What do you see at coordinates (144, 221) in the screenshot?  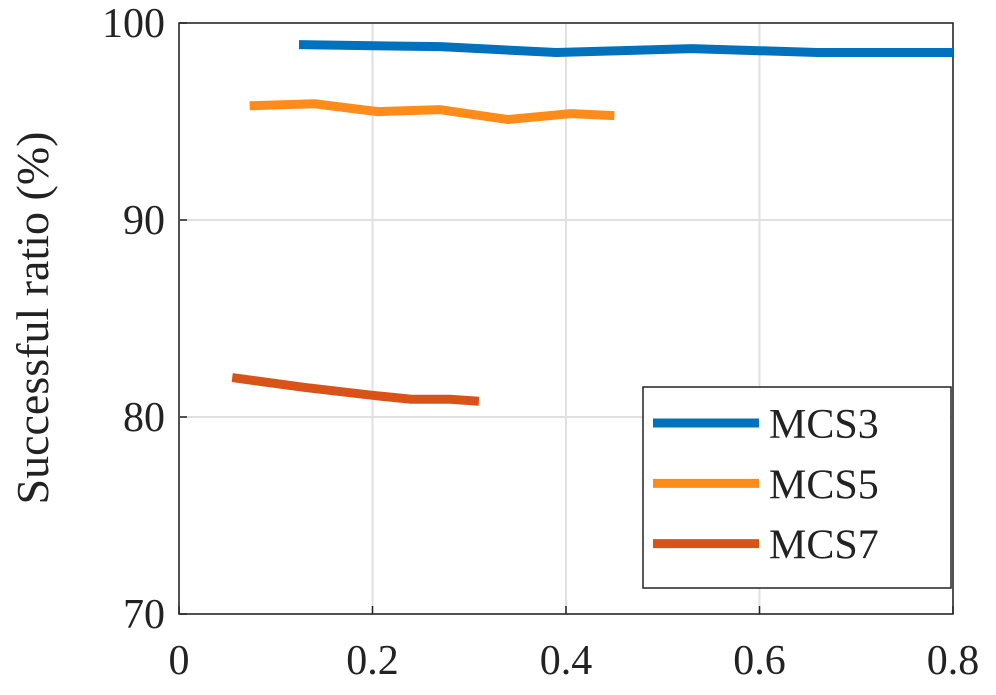 I see `y-tick-label: 90` at bounding box center [144, 221].